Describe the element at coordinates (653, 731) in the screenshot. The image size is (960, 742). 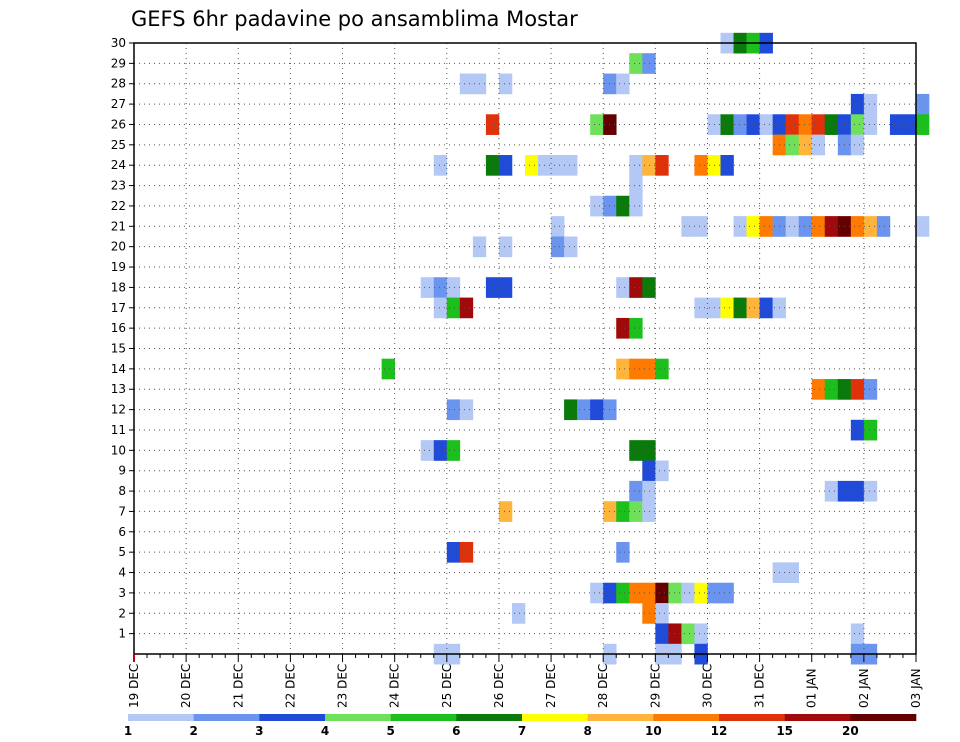
I see `colorbar-label: 10` at that location.